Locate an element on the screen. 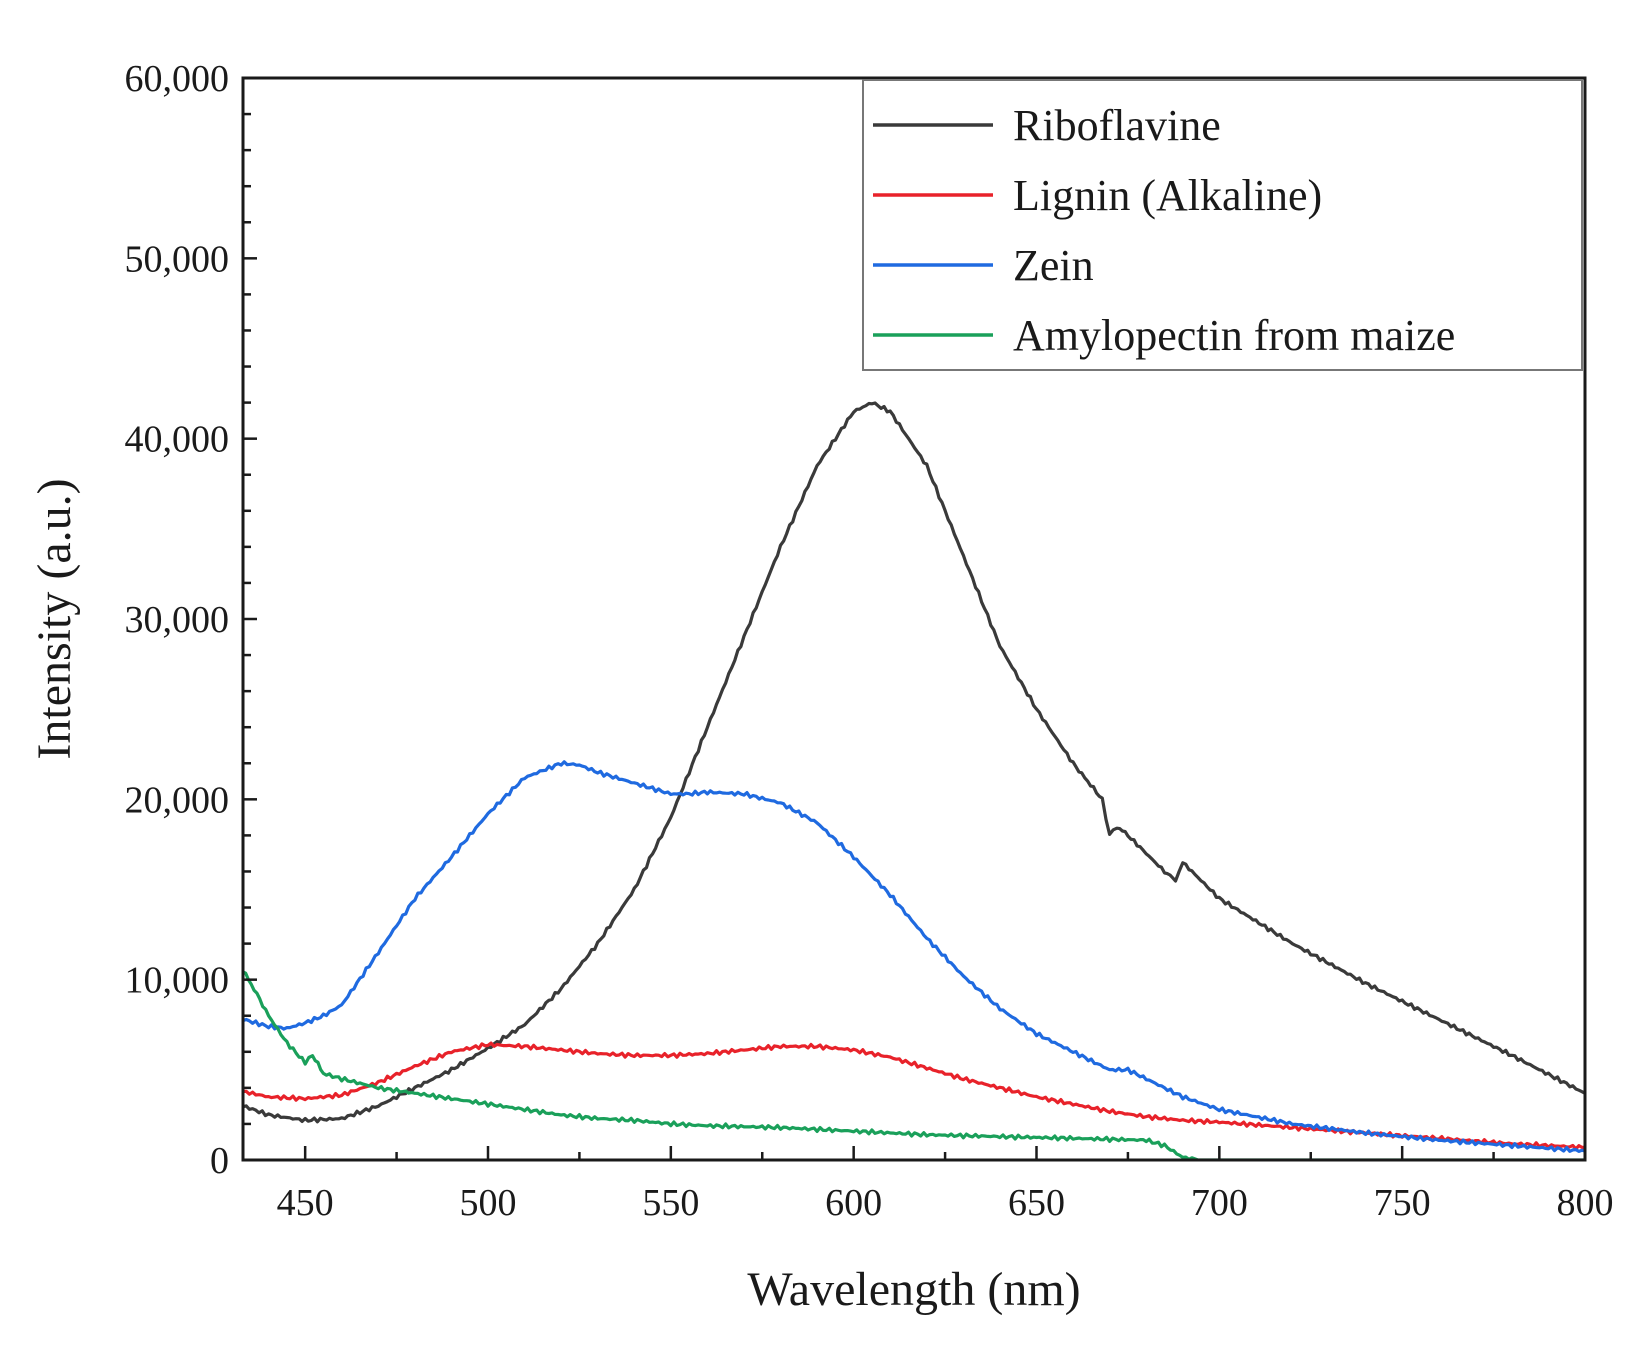 This screenshot has height=1352, width=1647. y-tick-label: 0 is located at coordinates (219, 1161).